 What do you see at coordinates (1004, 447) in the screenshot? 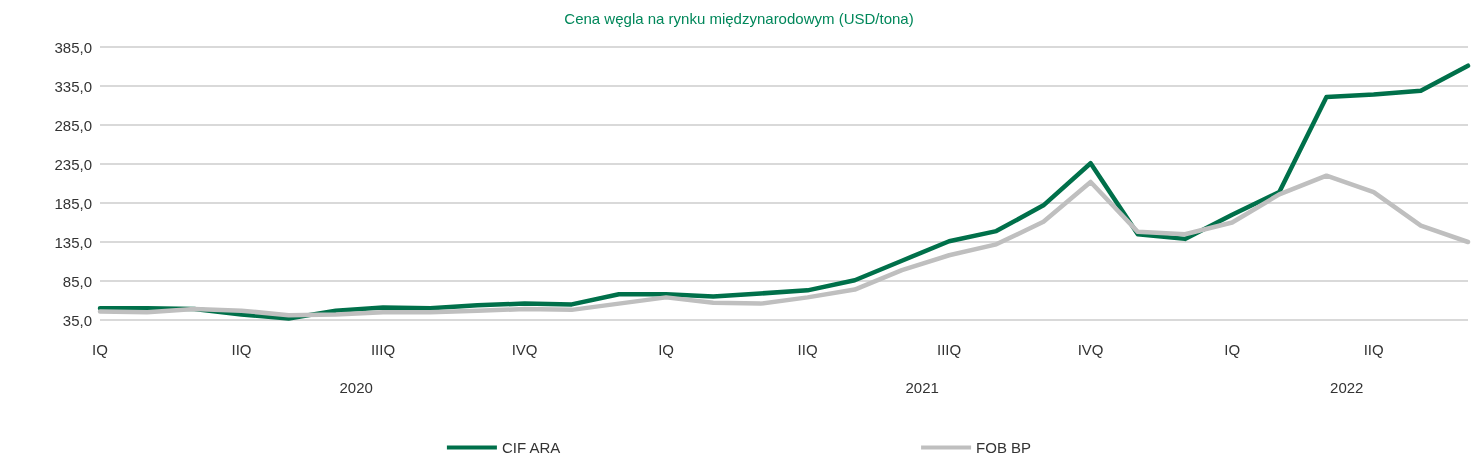
I see `legend-label: FOB BP` at bounding box center [1004, 447].